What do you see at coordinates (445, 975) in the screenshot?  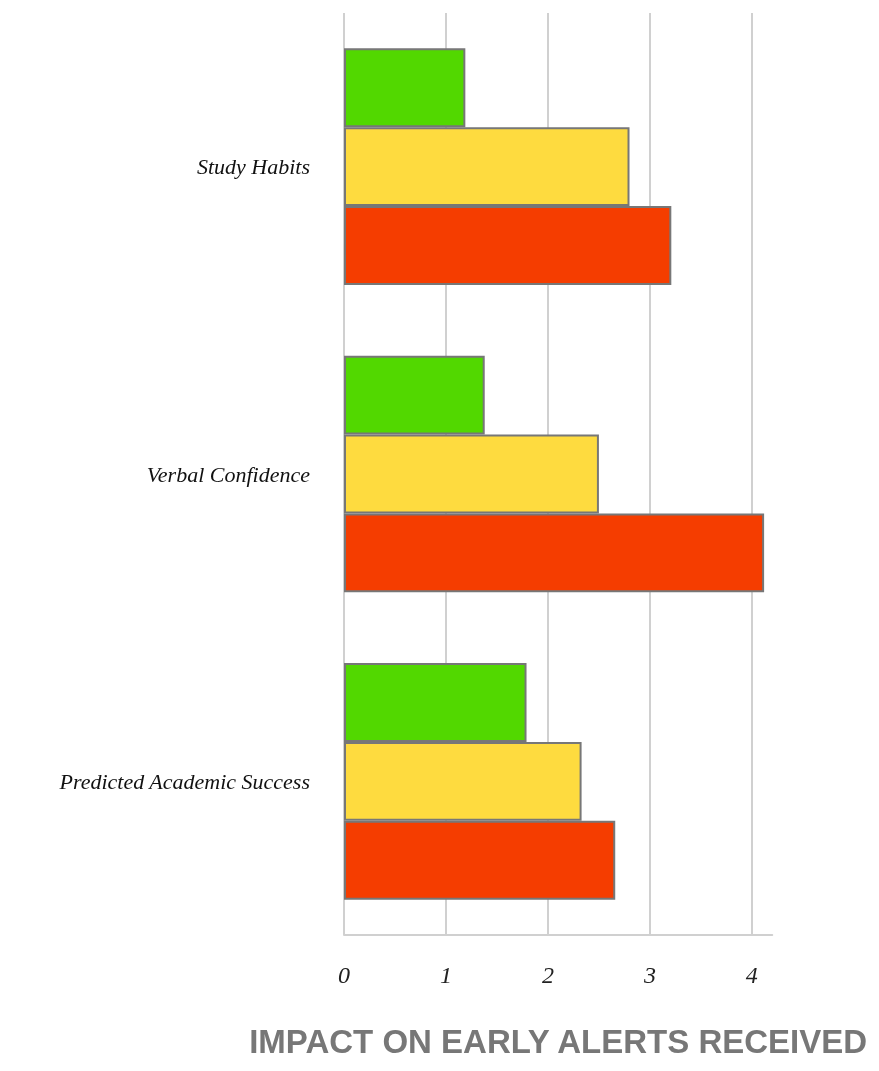 I see `x-tick-label: 1` at bounding box center [445, 975].